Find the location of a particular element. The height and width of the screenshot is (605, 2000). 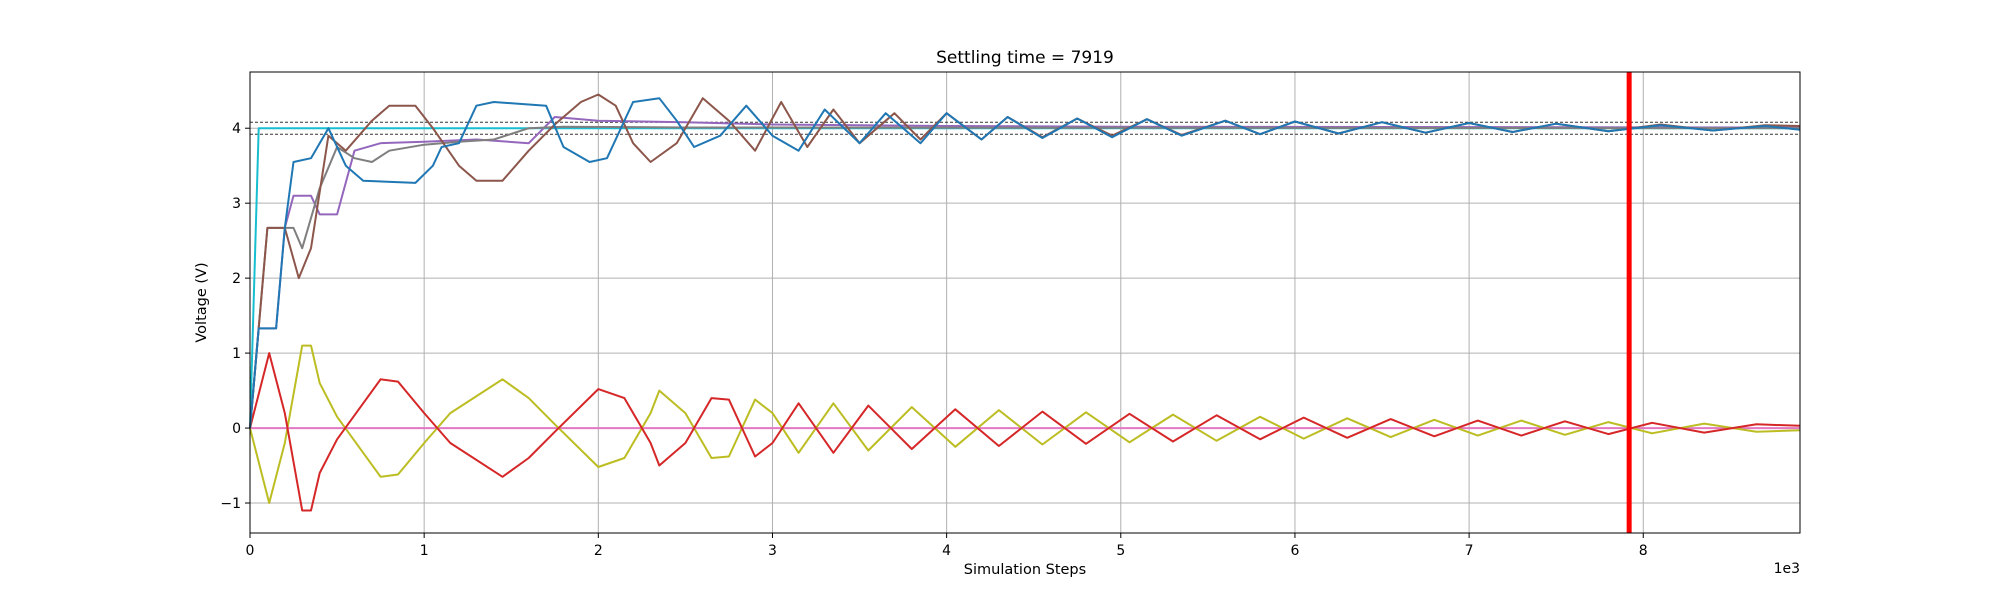

y-tick-label: 2 is located at coordinates (236, 279).